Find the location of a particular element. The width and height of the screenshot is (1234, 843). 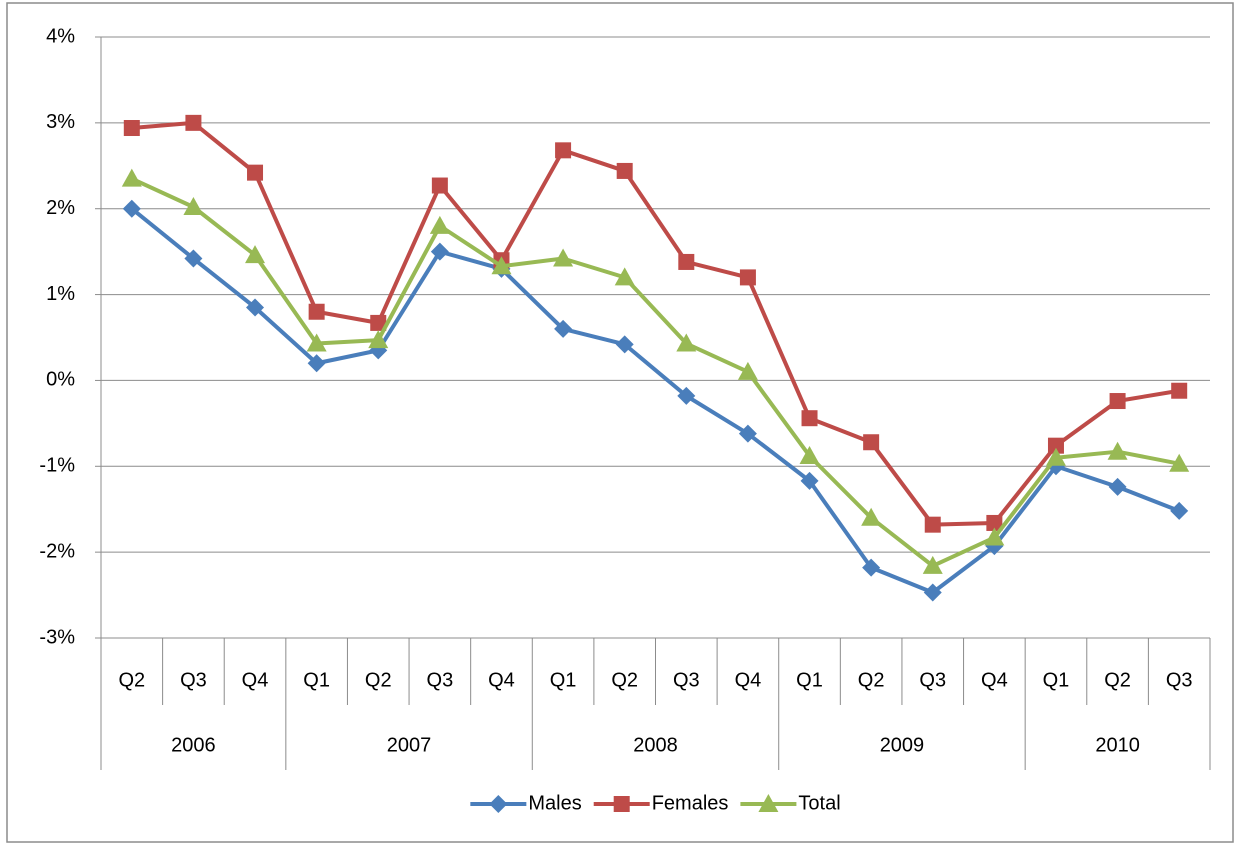

y-tick-label: 3% is located at coordinates (60, 122).